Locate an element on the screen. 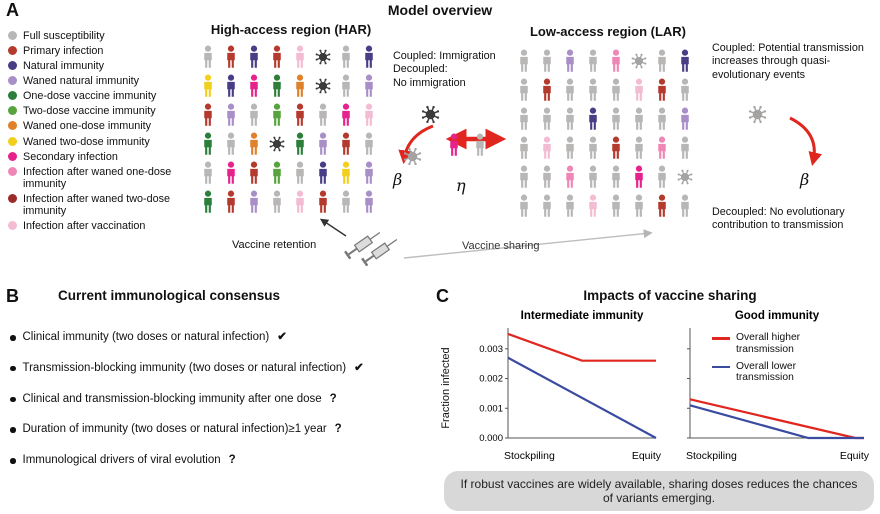  legend-item: Primary infection is located at coordinates (92, 51).